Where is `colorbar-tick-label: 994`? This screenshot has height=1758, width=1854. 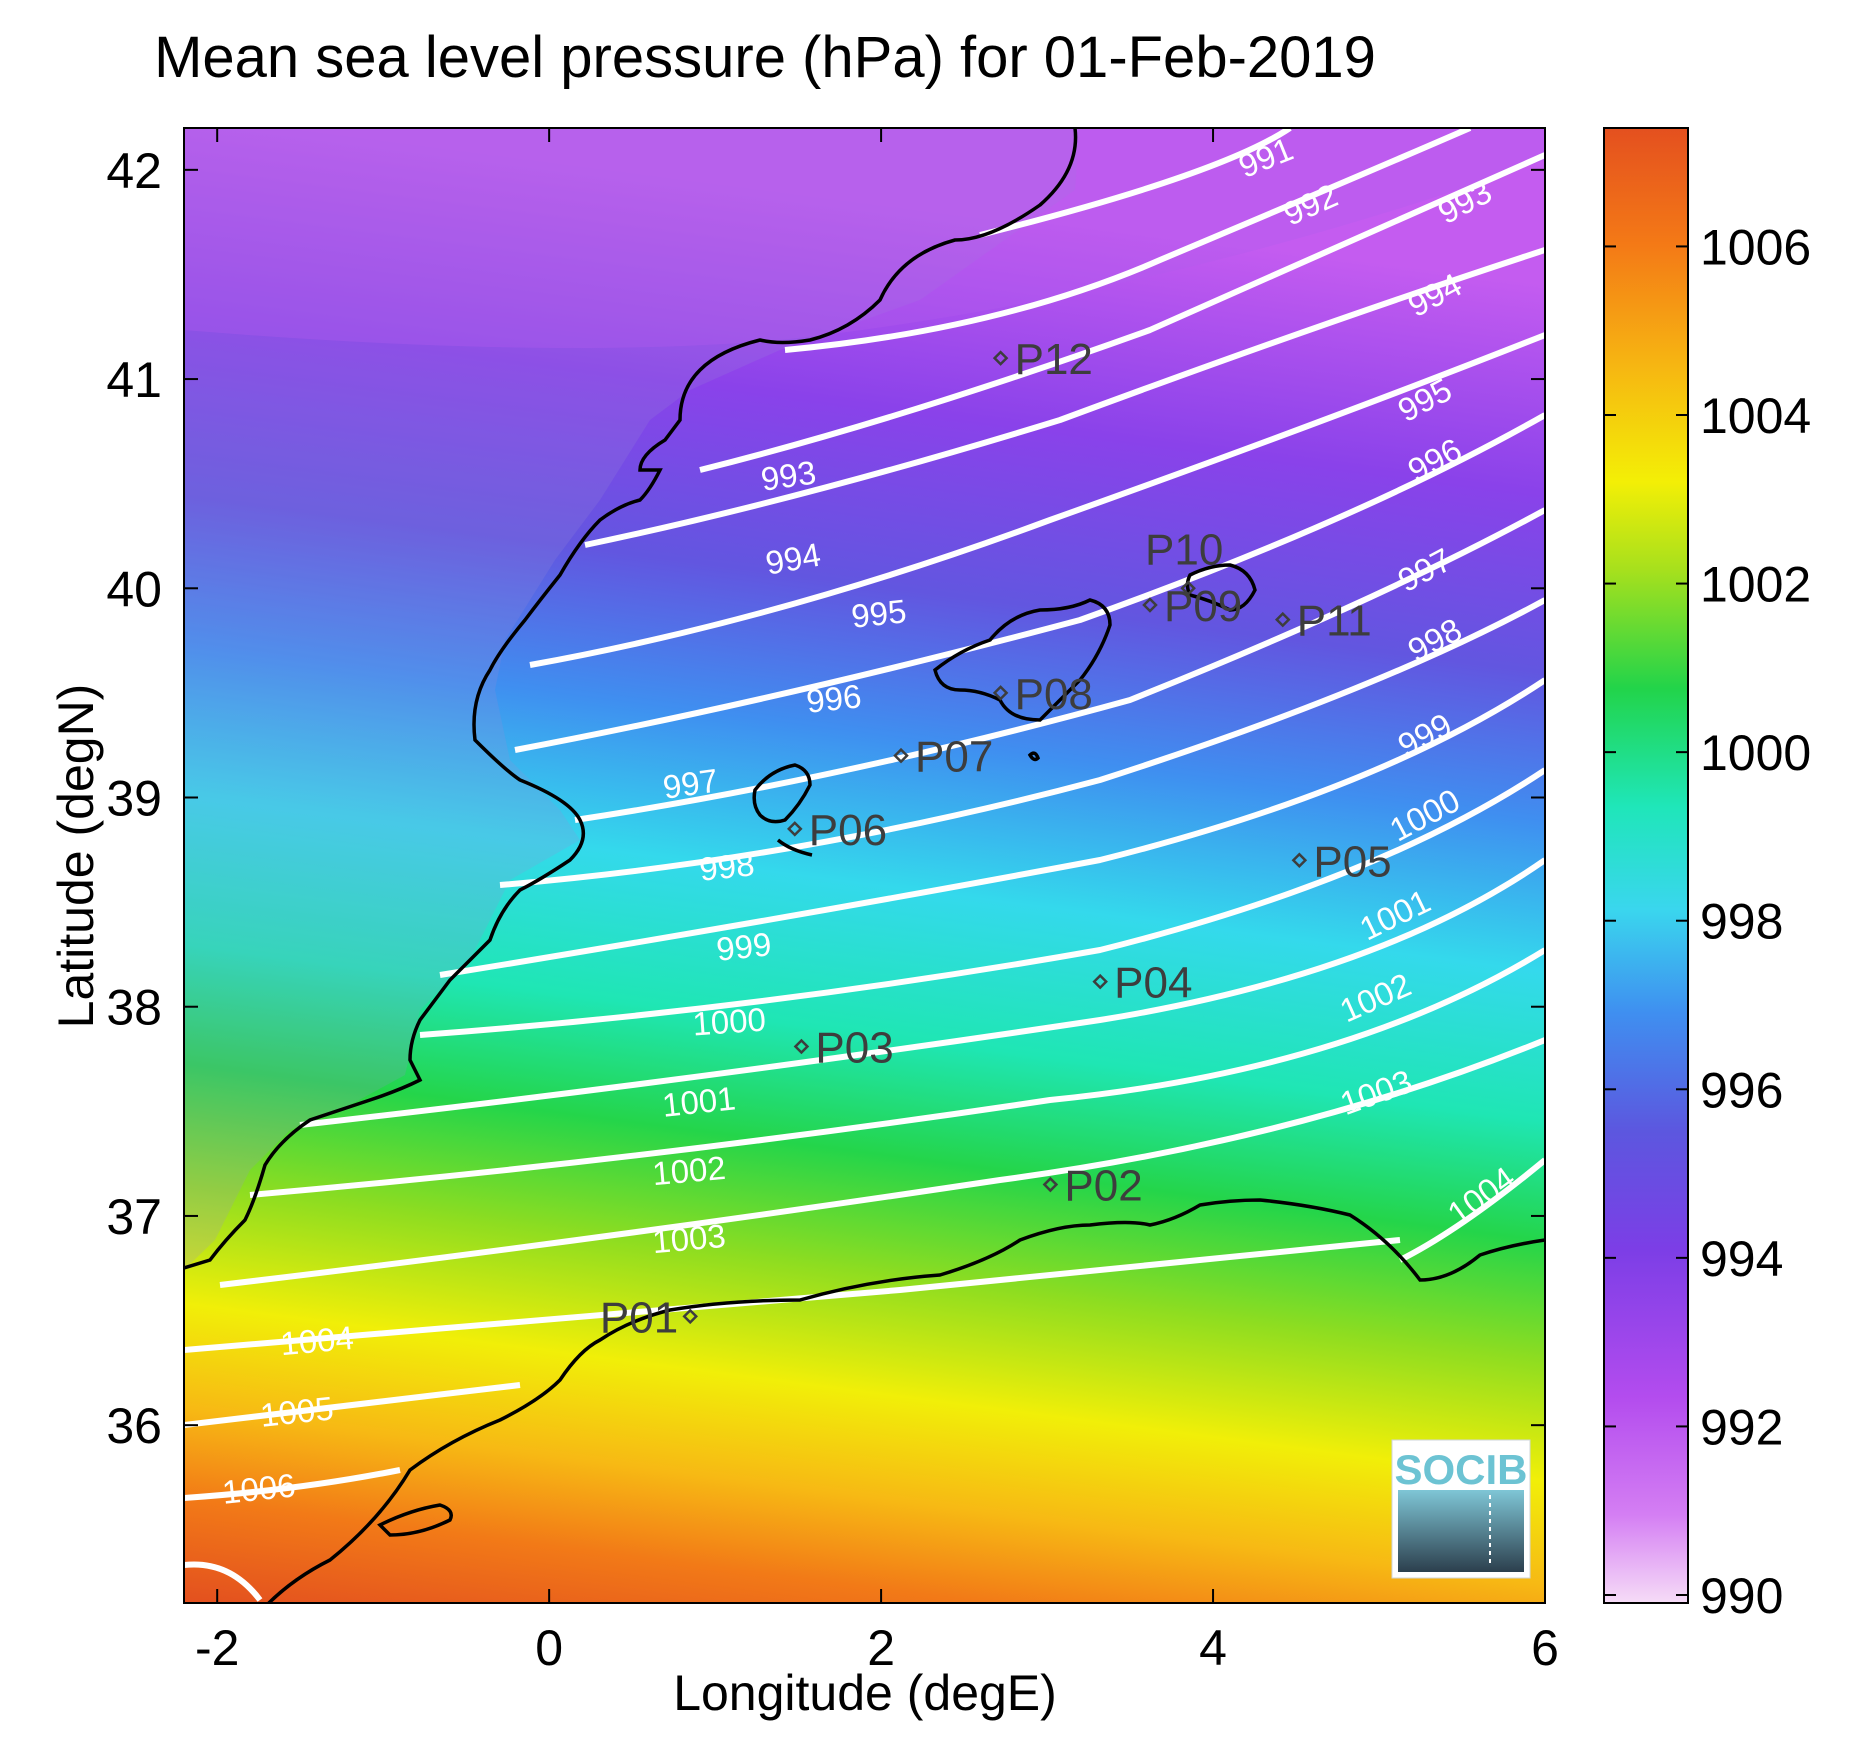
colorbar-tick-label: 994 is located at coordinates (1741, 1259).